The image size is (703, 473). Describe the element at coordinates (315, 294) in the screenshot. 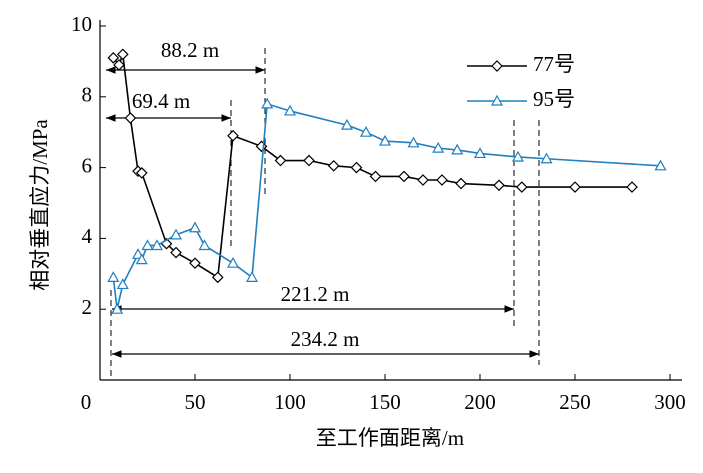

I see `annotation: 221.2 m` at that location.